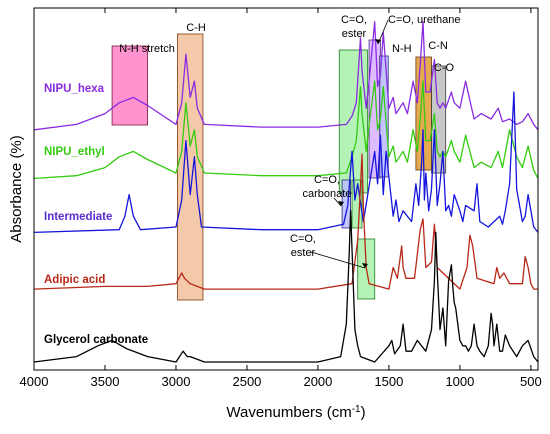  What do you see at coordinates (96, 340) in the screenshot?
I see `series-label-glycerol-carbonate: Glycerol carbonate` at bounding box center [96, 340].